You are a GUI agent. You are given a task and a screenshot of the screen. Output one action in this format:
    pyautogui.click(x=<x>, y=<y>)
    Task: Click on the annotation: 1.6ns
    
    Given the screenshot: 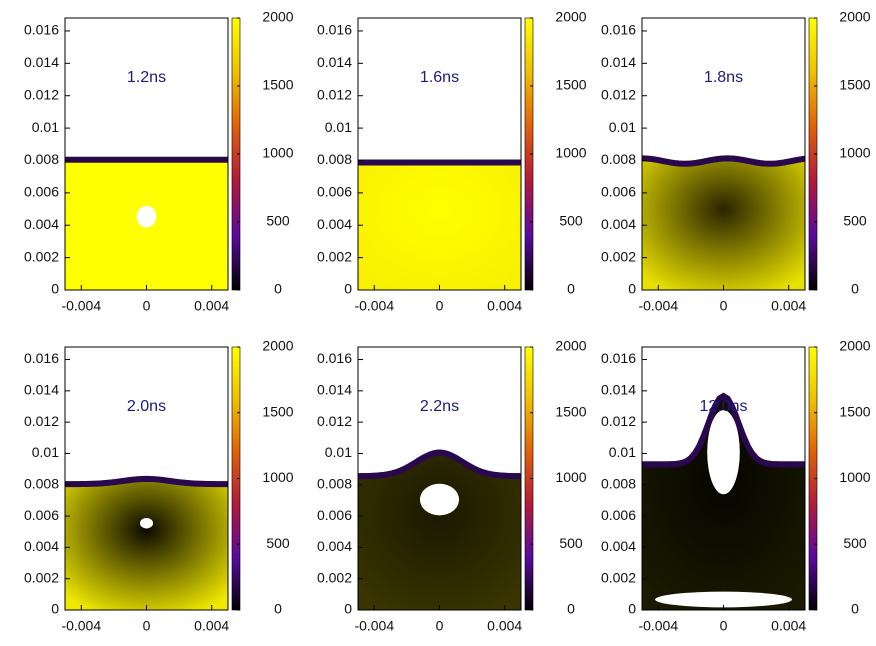 What is the action you would take?
    pyautogui.click(x=439, y=77)
    